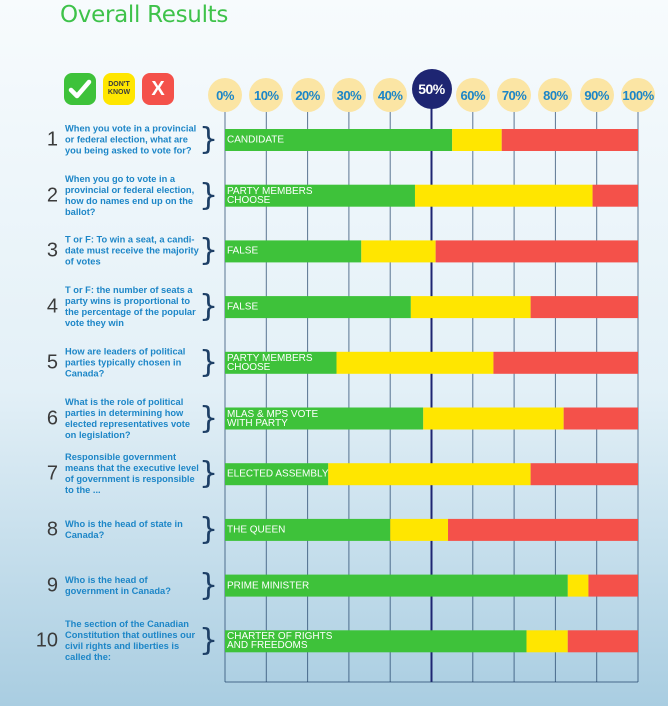  Describe the element at coordinates (256, 140) in the screenshot. I see `answer-label: CANDIDATE` at that location.